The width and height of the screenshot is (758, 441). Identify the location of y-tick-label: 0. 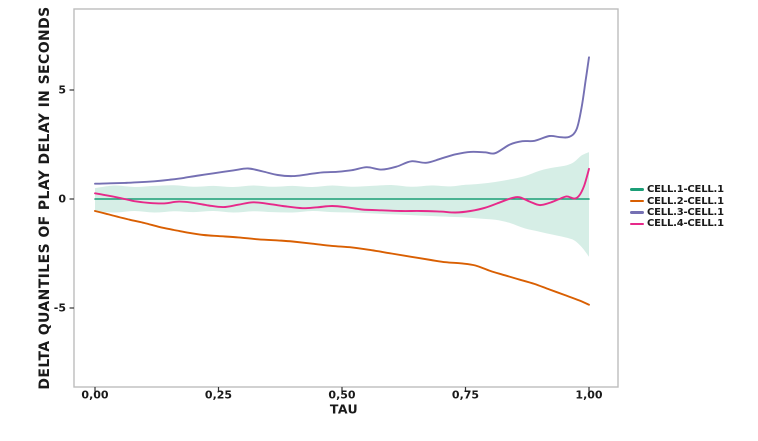
(62, 199).